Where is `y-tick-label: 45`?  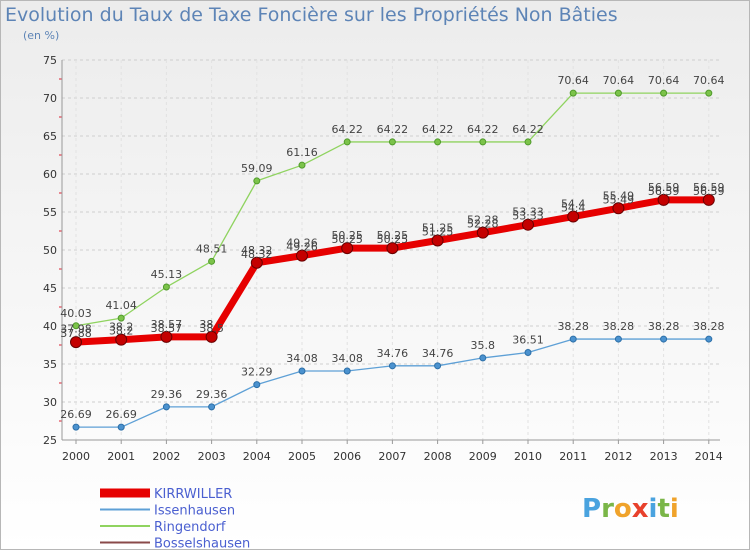
y-tick-label: 45 is located at coordinates (50, 288).